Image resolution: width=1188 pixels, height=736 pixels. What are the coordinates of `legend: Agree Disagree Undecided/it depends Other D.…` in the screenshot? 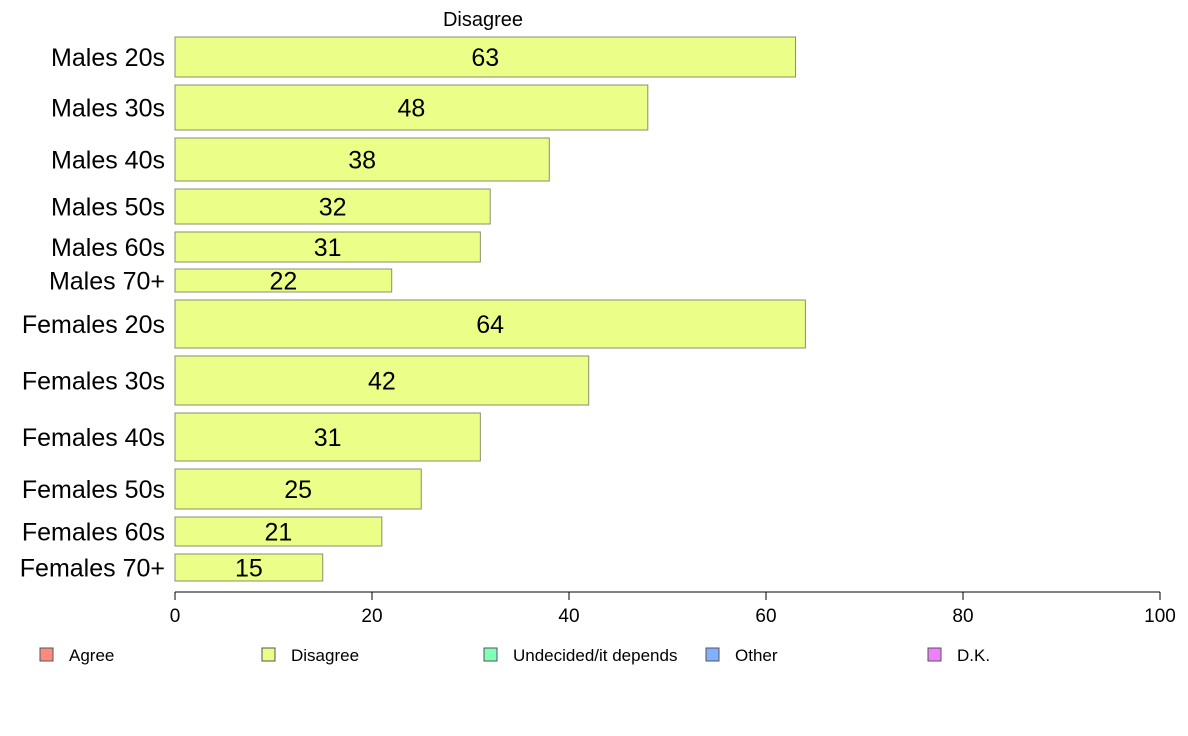 It's located at (514, 655).